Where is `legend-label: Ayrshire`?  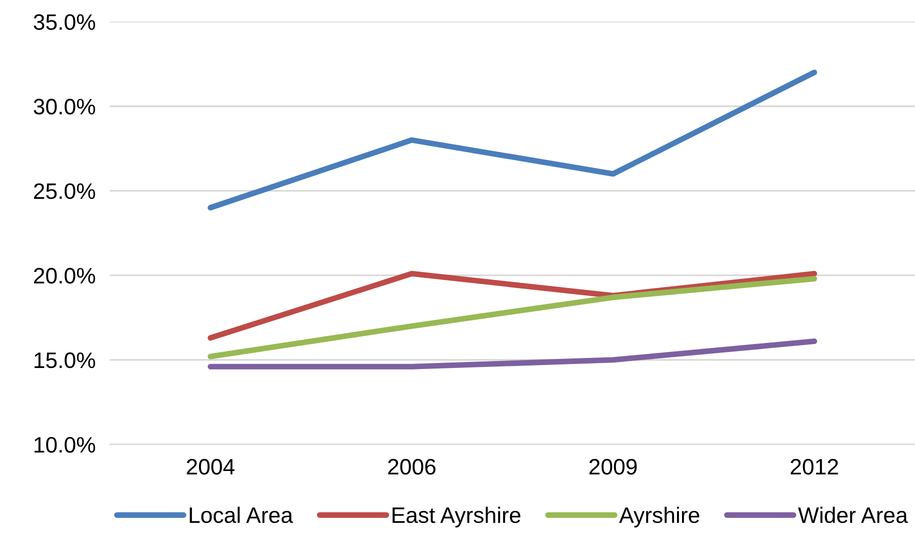 legend-label: Ayrshire is located at coordinates (659, 517).